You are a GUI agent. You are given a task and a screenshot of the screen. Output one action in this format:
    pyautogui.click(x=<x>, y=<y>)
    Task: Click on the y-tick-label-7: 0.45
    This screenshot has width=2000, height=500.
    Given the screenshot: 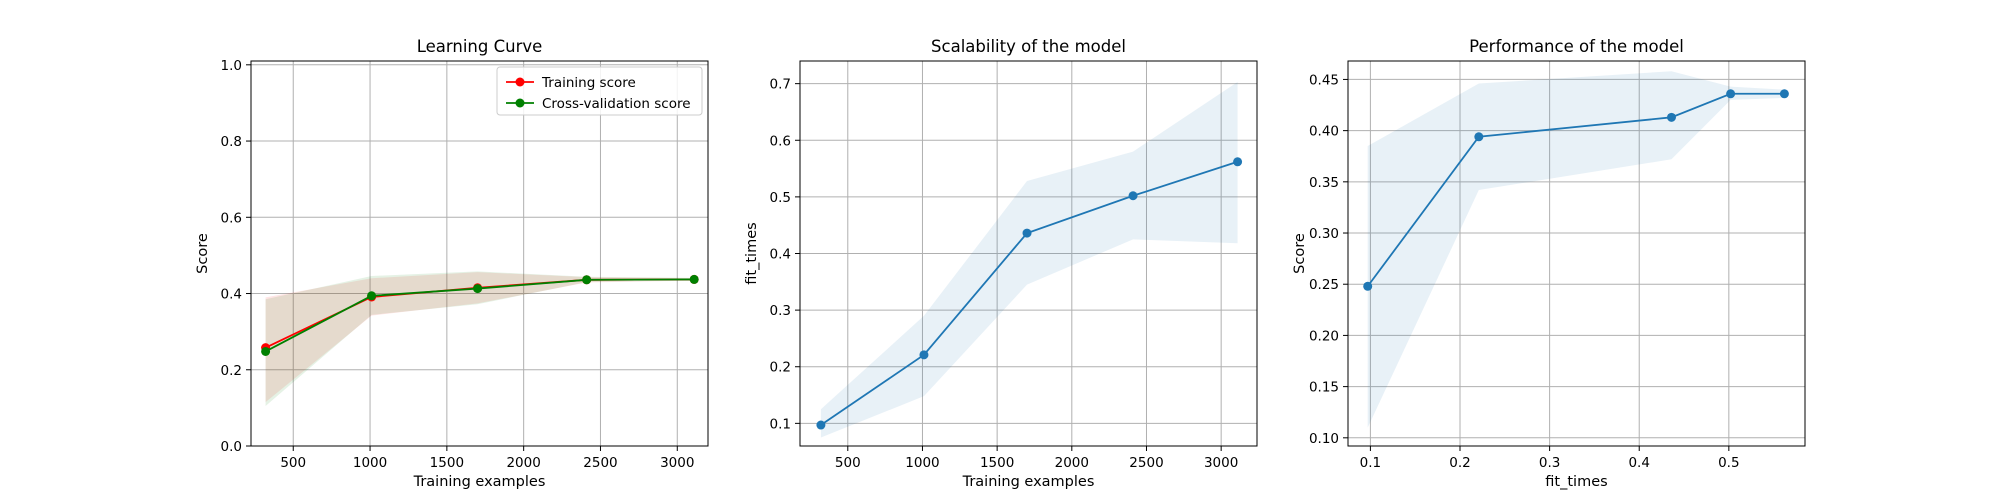 What is the action you would take?
    pyautogui.click(x=1324, y=80)
    